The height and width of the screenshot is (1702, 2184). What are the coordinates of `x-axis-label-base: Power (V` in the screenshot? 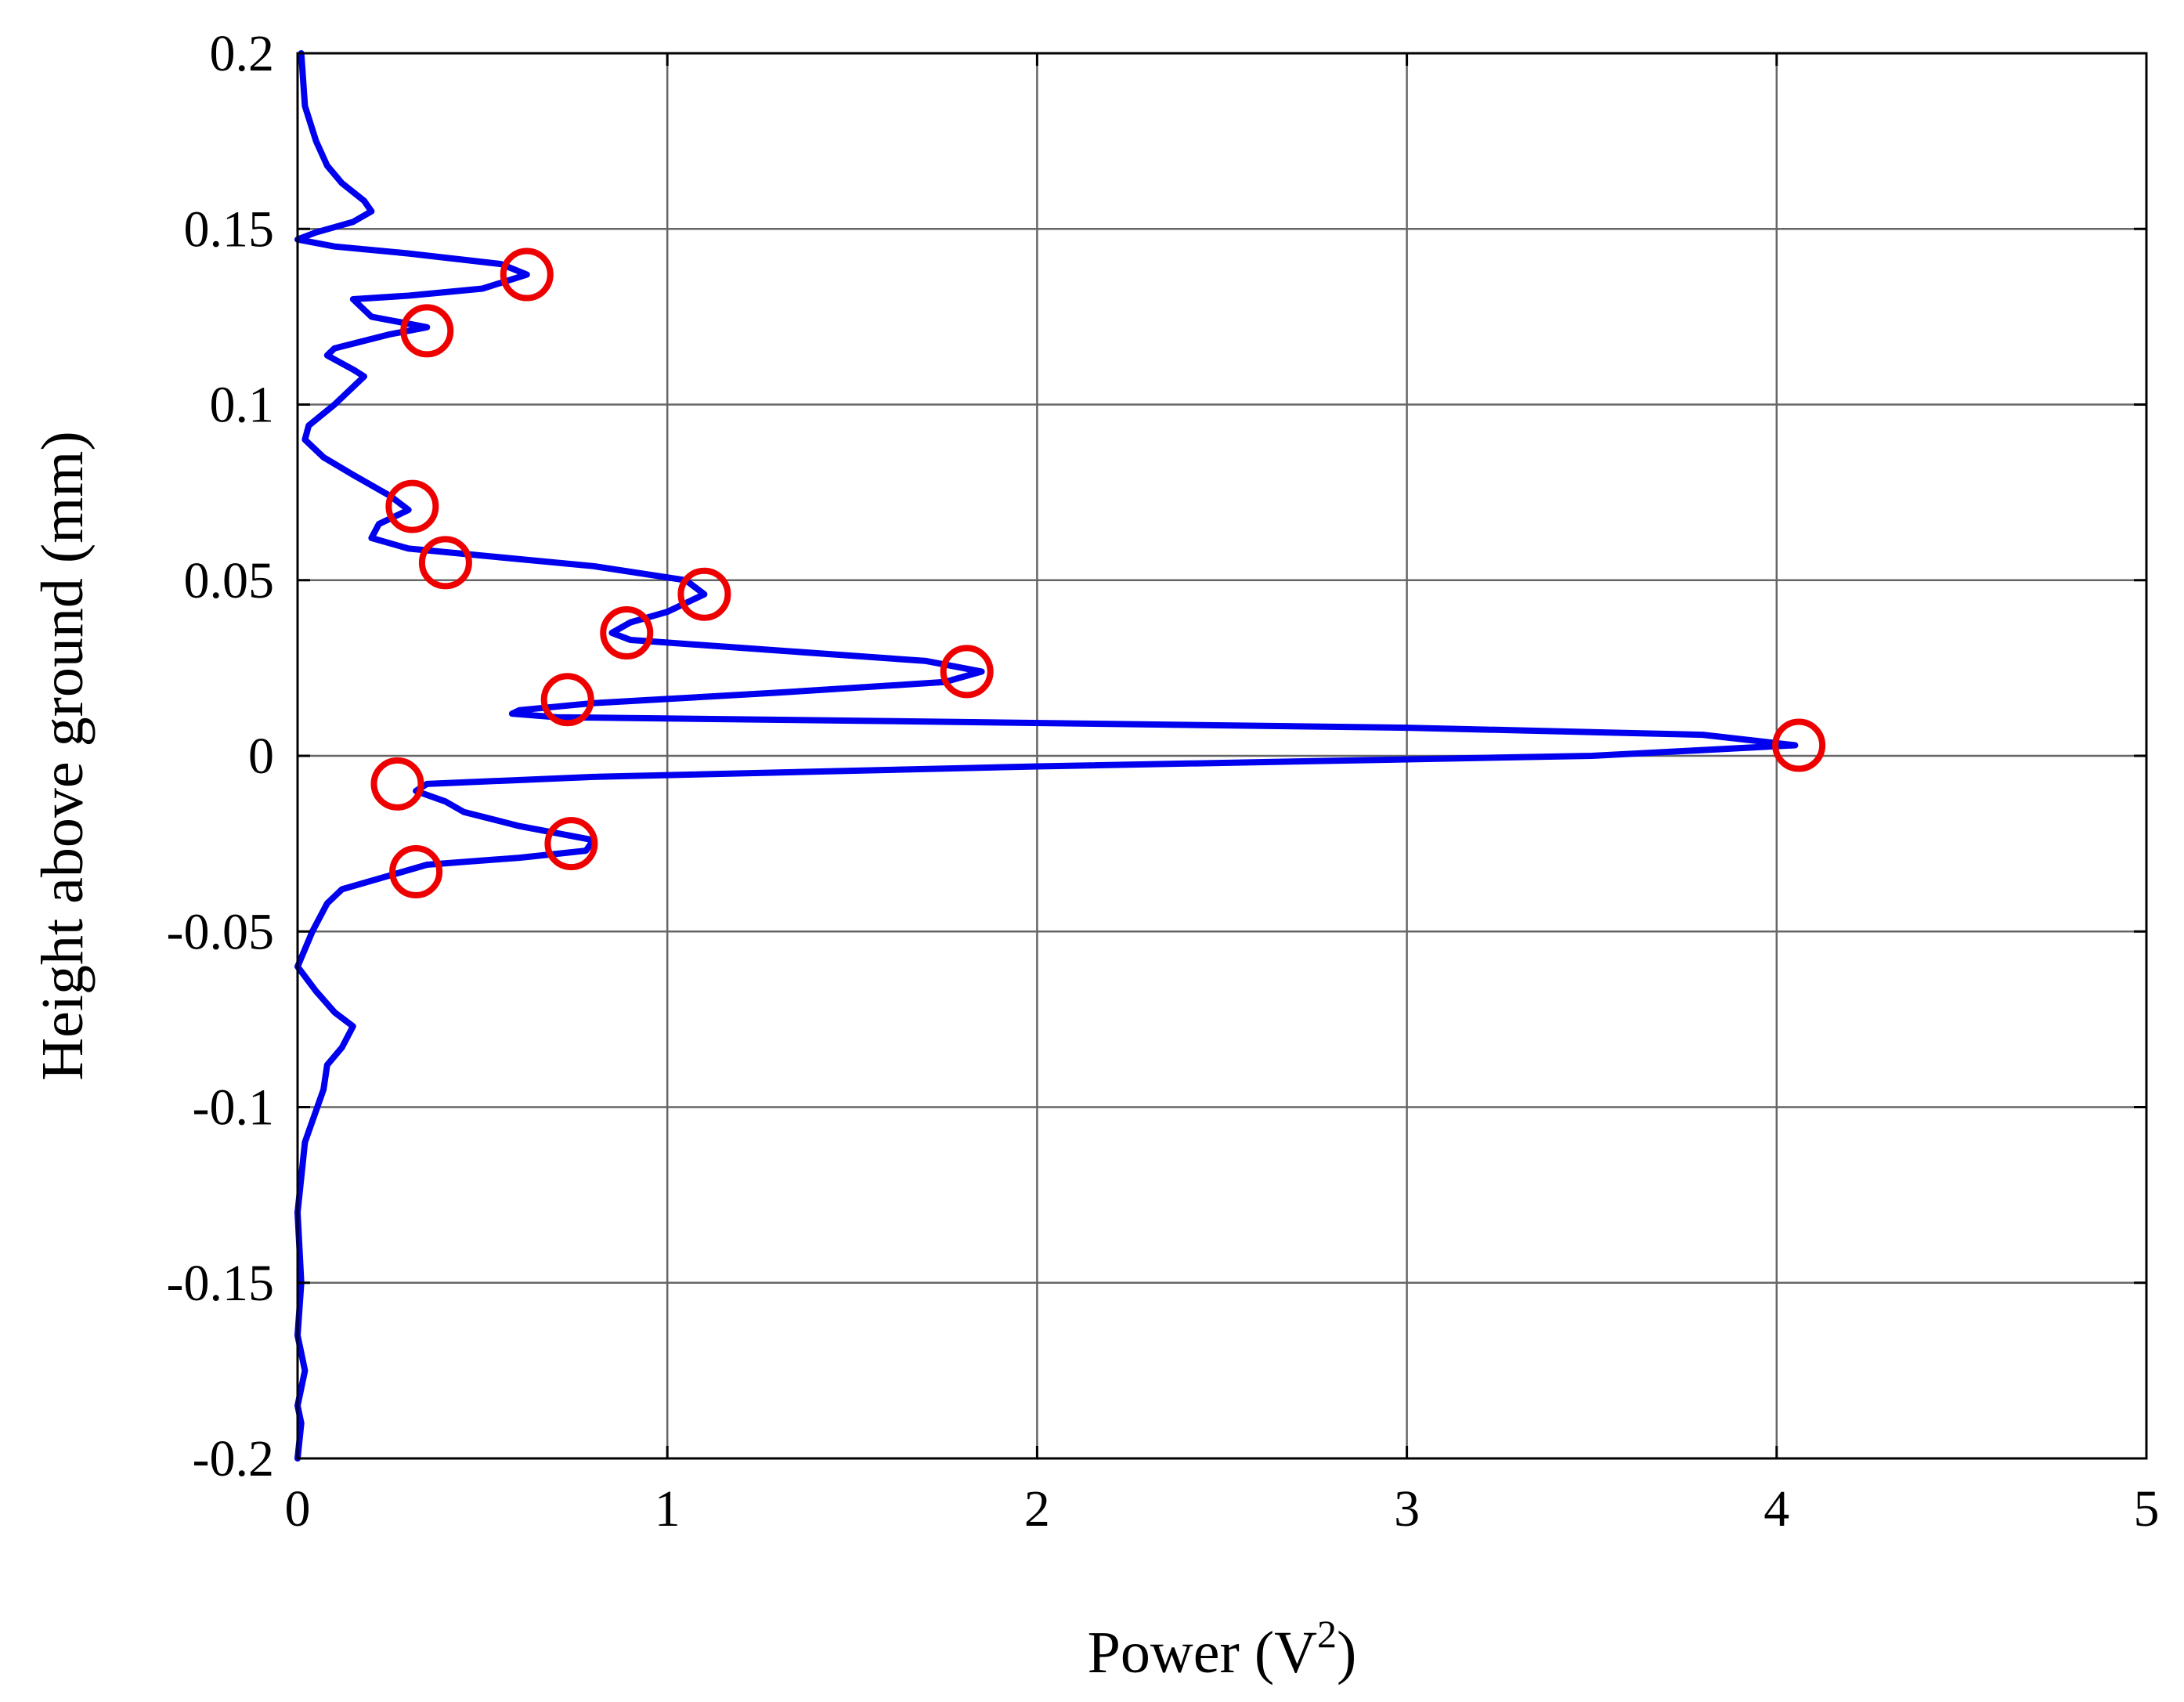 It's located at (1203, 1653).